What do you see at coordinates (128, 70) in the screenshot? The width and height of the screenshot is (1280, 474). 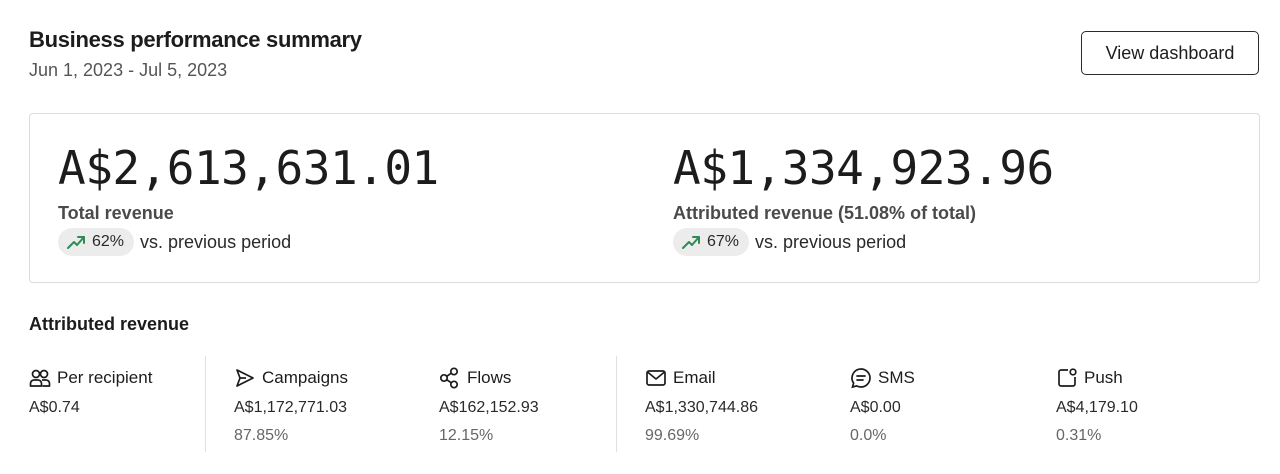 I see `date-range: Jun 1, 2023 - Jul 5, 2023` at bounding box center [128, 70].